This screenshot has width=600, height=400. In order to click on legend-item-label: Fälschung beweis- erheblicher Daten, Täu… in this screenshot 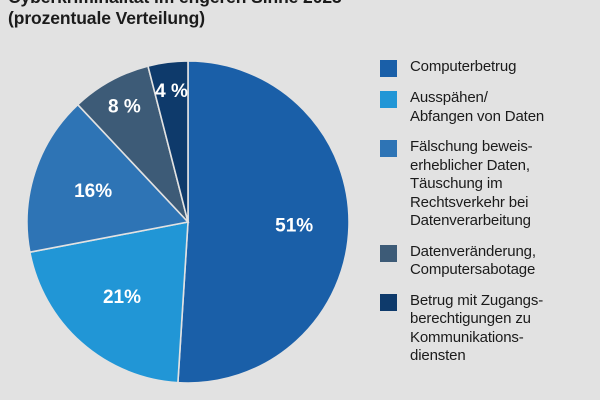, I will do `click(471, 183)`.